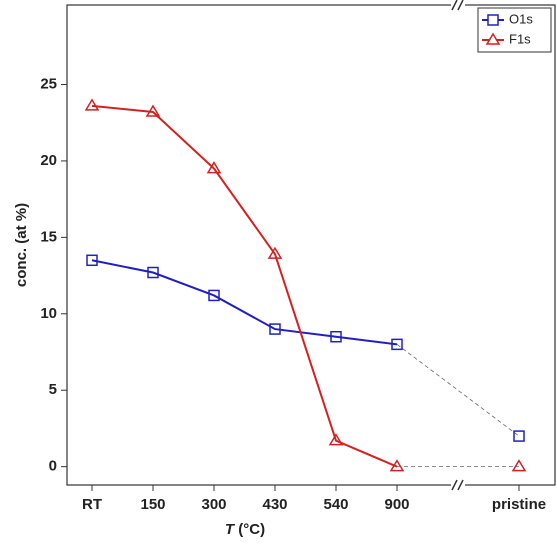 This screenshot has width=557, height=553. Describe the element at coordinates (521, 18) in the screenshot. I see `legend-label: O1s` at that location.